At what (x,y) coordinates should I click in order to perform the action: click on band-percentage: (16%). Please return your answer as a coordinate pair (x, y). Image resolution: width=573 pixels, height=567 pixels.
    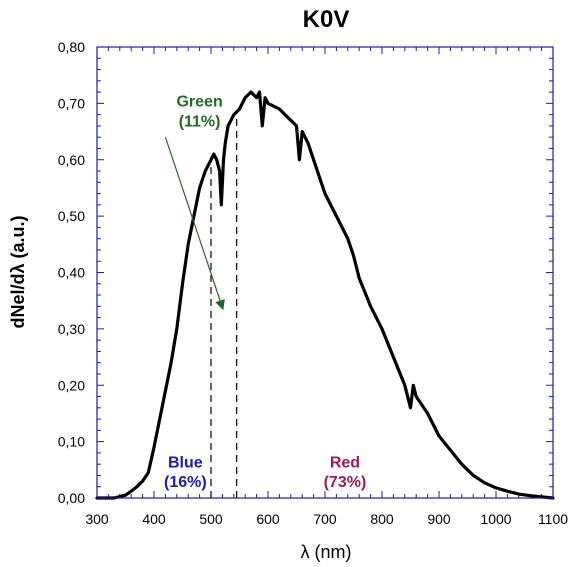
    Looking at the image, I should click on (185, 482).